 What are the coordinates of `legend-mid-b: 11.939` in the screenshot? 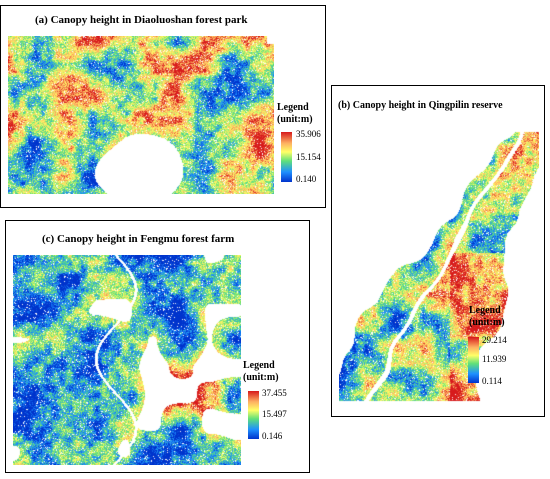 It's located at (494, 359).